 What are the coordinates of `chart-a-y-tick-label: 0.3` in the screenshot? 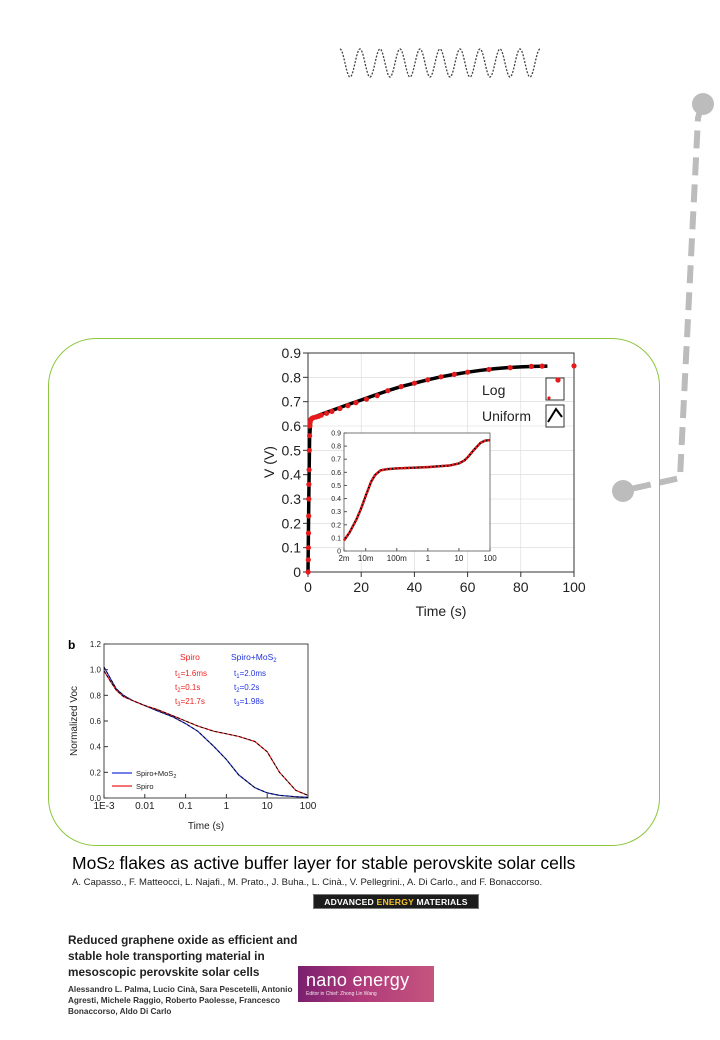 It's located at (292, 499).